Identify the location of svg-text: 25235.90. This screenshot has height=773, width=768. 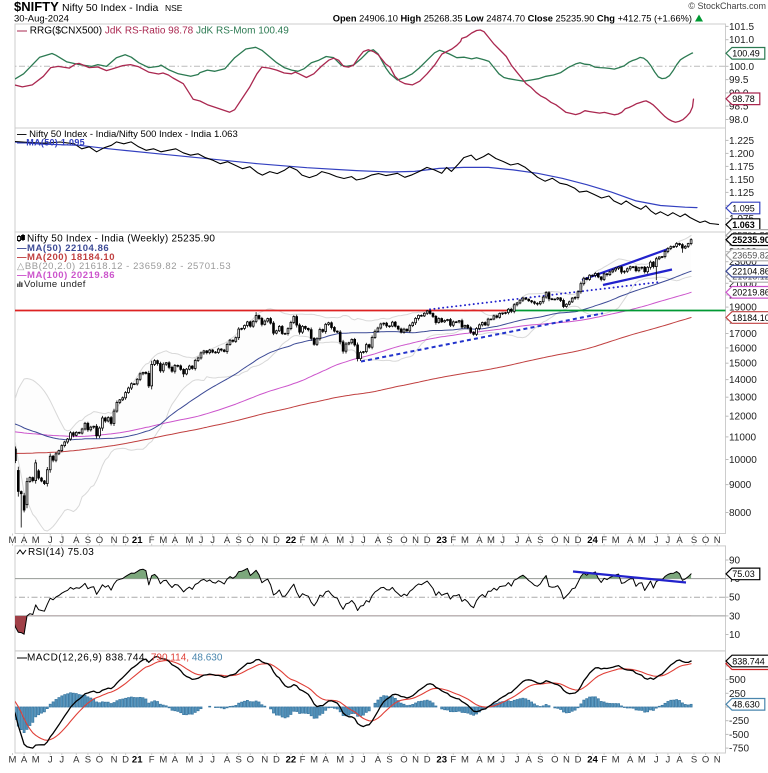
(750, 240).